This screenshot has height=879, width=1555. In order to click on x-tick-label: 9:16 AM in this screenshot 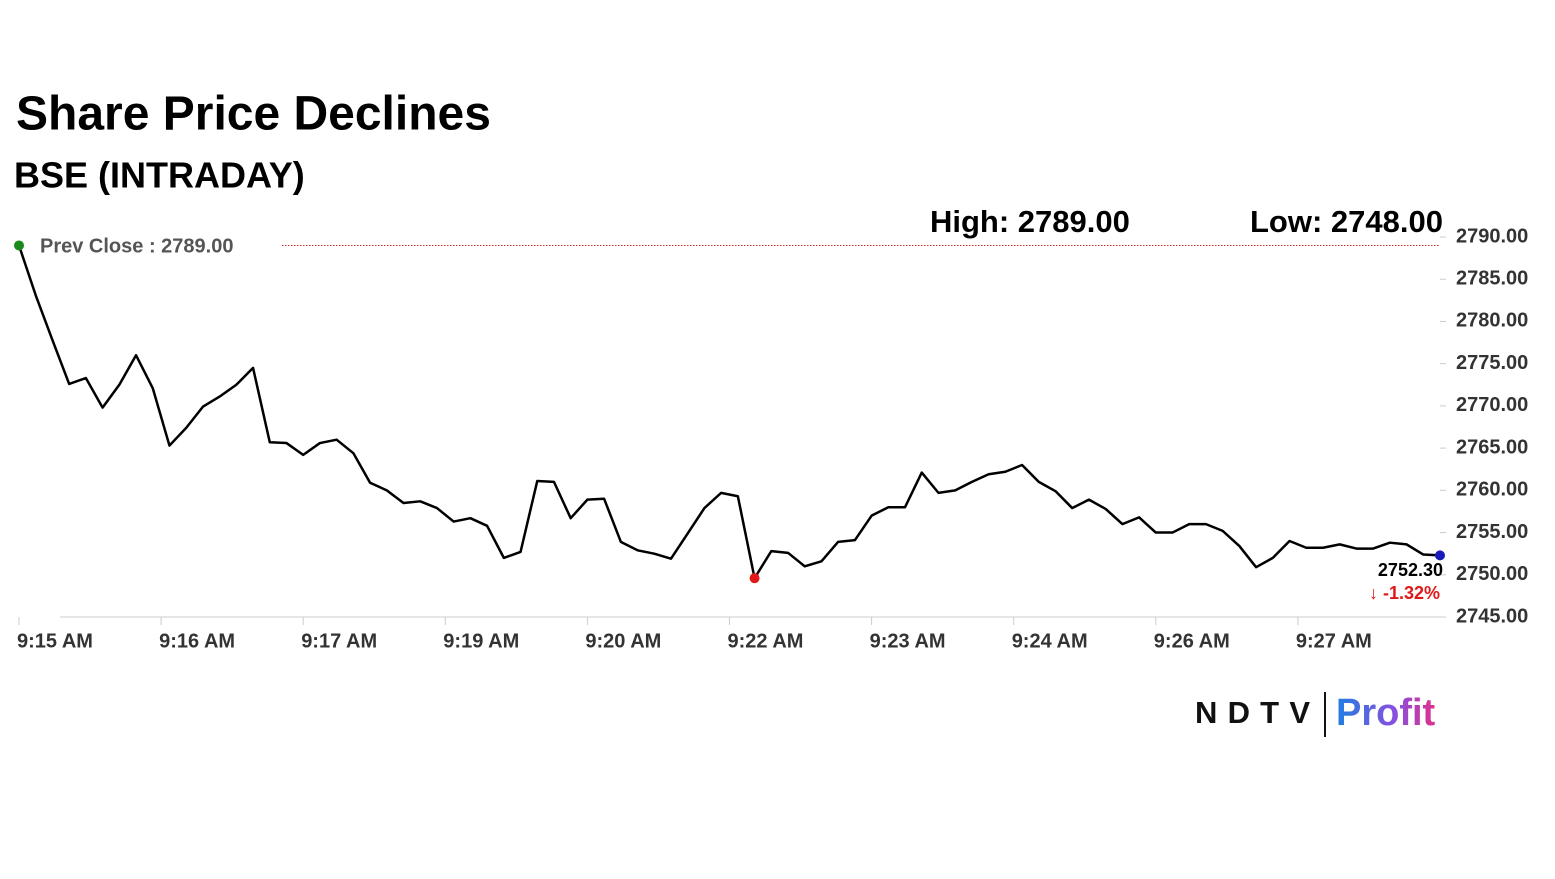, I will do `click(197, 641)`.